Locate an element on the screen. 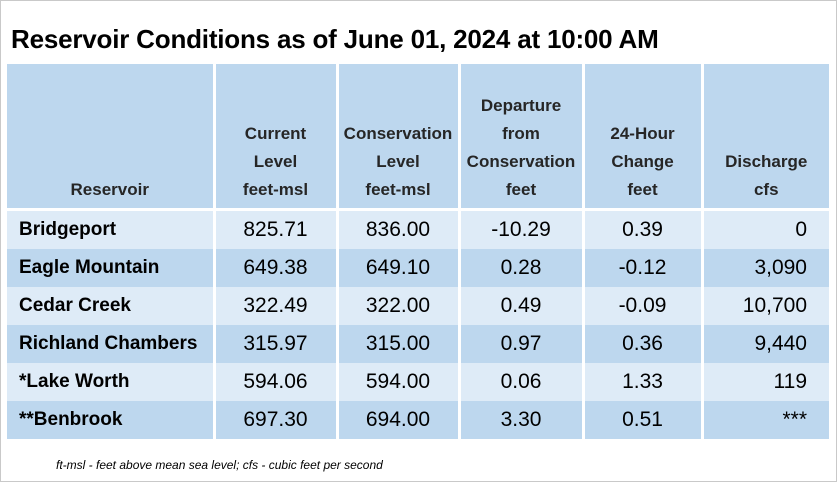 This screenshot has width=837, height=482. discharge-cell: 10,700 is located at coordinates (765, 306).